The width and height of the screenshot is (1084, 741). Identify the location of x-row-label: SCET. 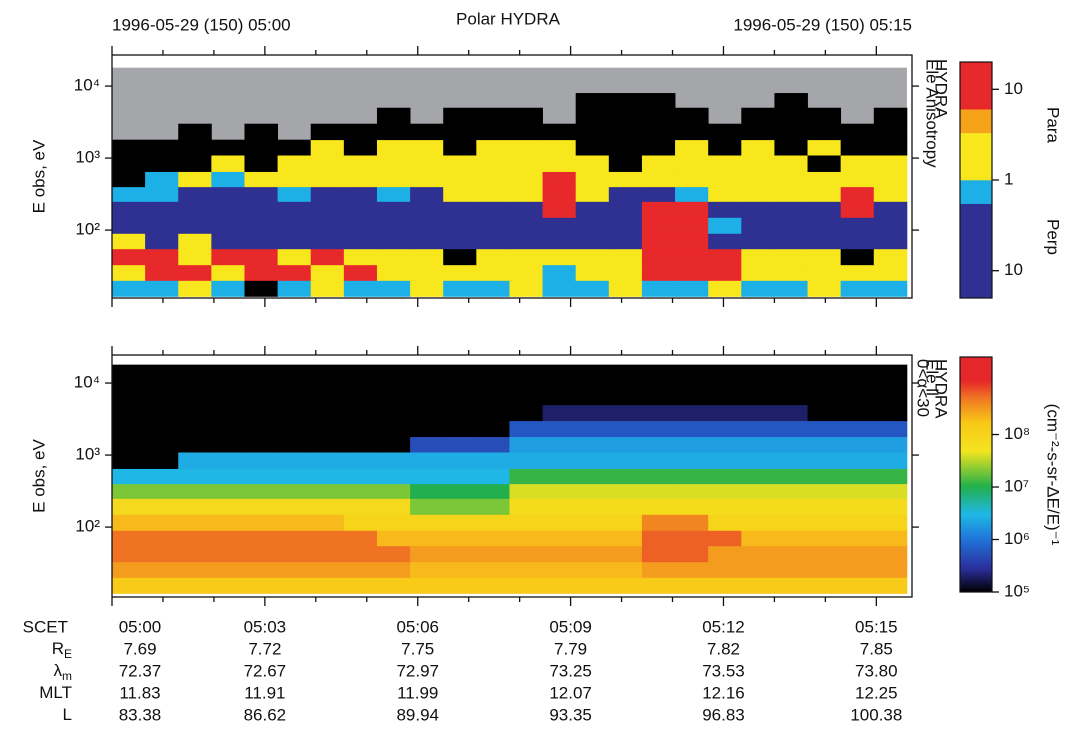
(45, 626).